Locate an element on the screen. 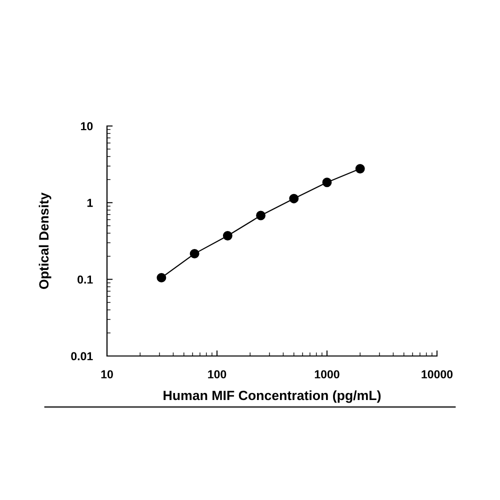 The image size is (500, 500). x-tick-label: 10 is located at coordinates (107, 374).